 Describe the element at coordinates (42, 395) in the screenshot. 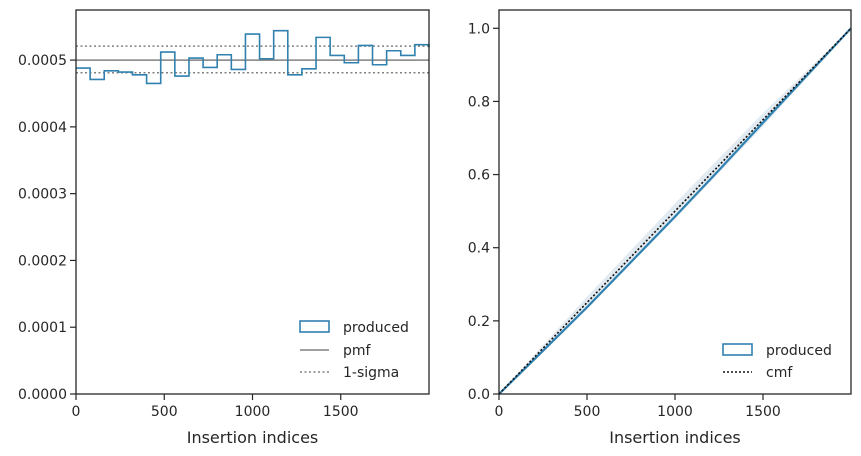

I see `left-ytick-label: 0.0000` at that location.